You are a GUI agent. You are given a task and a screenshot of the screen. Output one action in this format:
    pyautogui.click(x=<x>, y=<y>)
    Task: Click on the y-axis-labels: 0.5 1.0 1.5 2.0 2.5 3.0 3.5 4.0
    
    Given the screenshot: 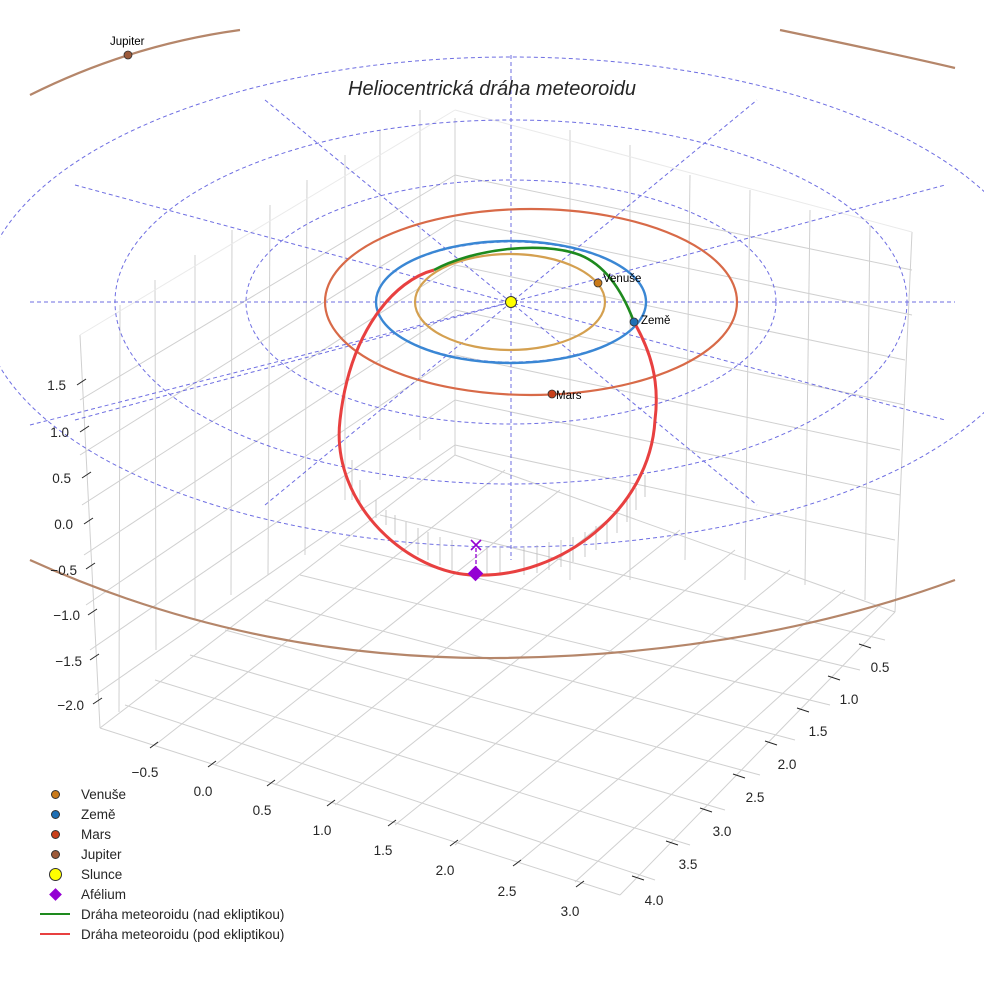 What is the action you would take?
    pyautogui.click(x=767, y=784)
    